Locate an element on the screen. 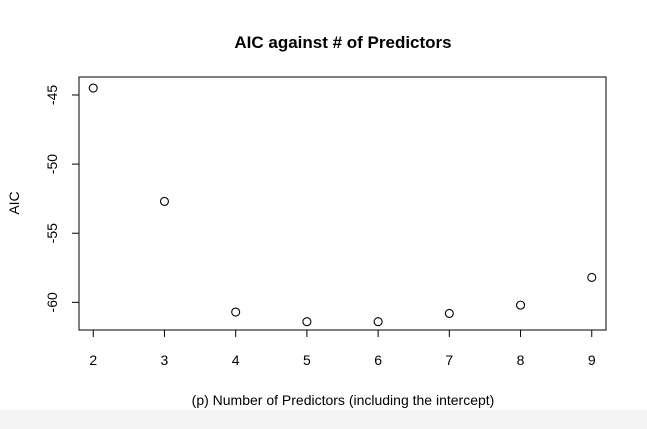  x-tick-label: 2 is located at coordinates (93, 360).